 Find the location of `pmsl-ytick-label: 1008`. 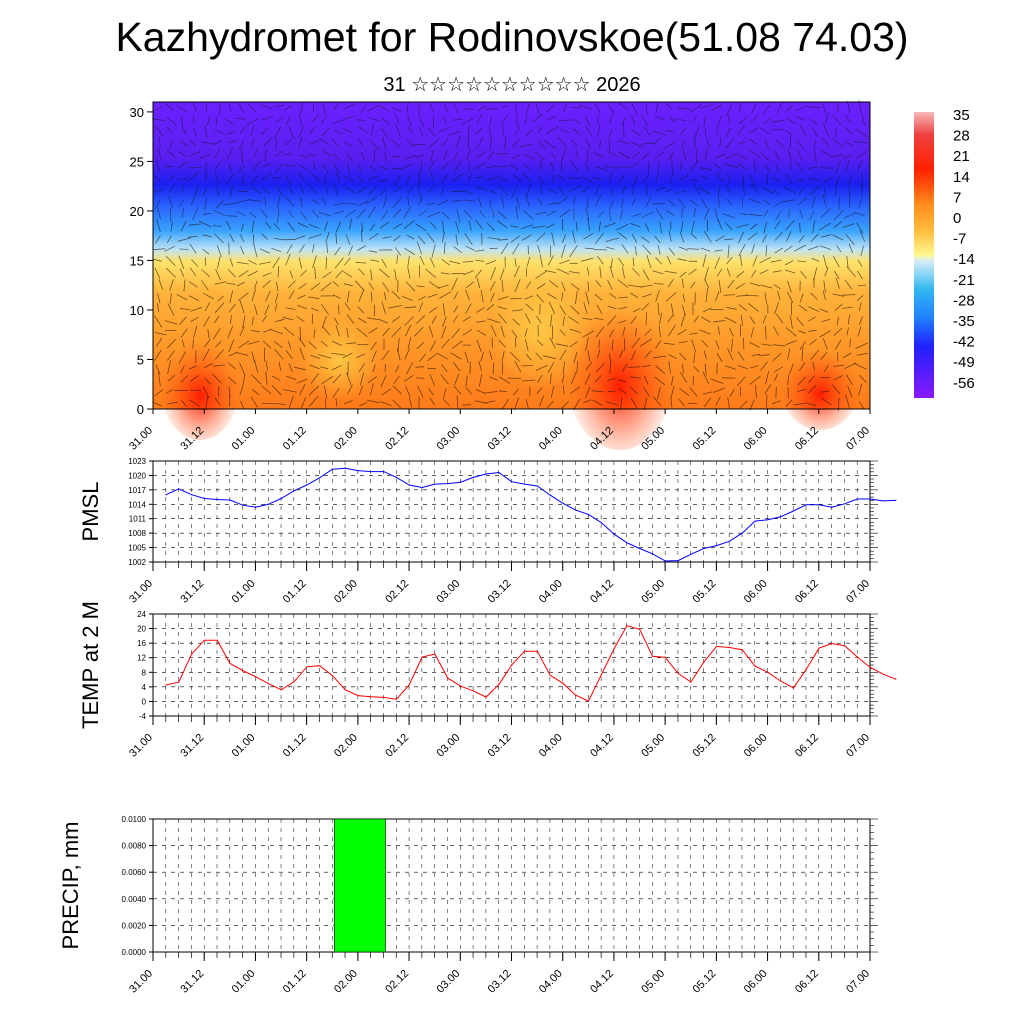

pmsl-ytick-label: 1008 is located at coordinates (137, 533).